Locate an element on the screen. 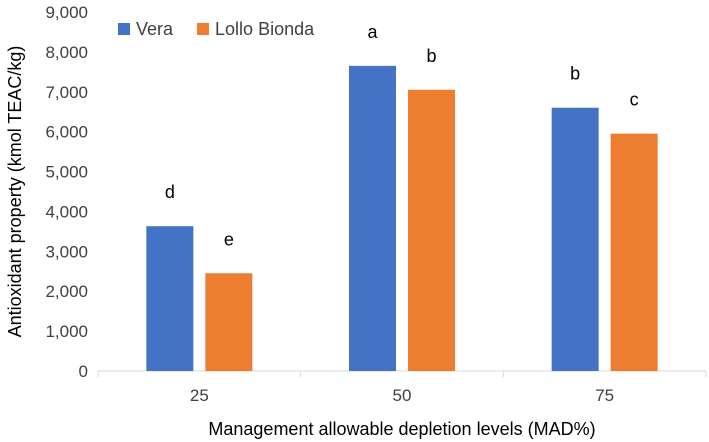 This screenshot has width=709, height=442. y-tick-label: 8,000 is located at coordinates (66, 52).